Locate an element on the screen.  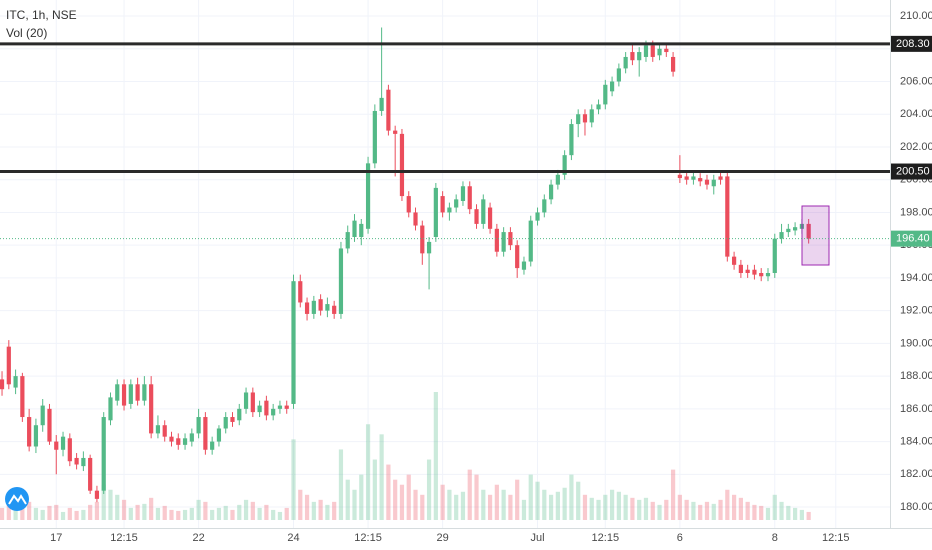
y-tick-label: 190.00 is located at coordinates (916, 343).